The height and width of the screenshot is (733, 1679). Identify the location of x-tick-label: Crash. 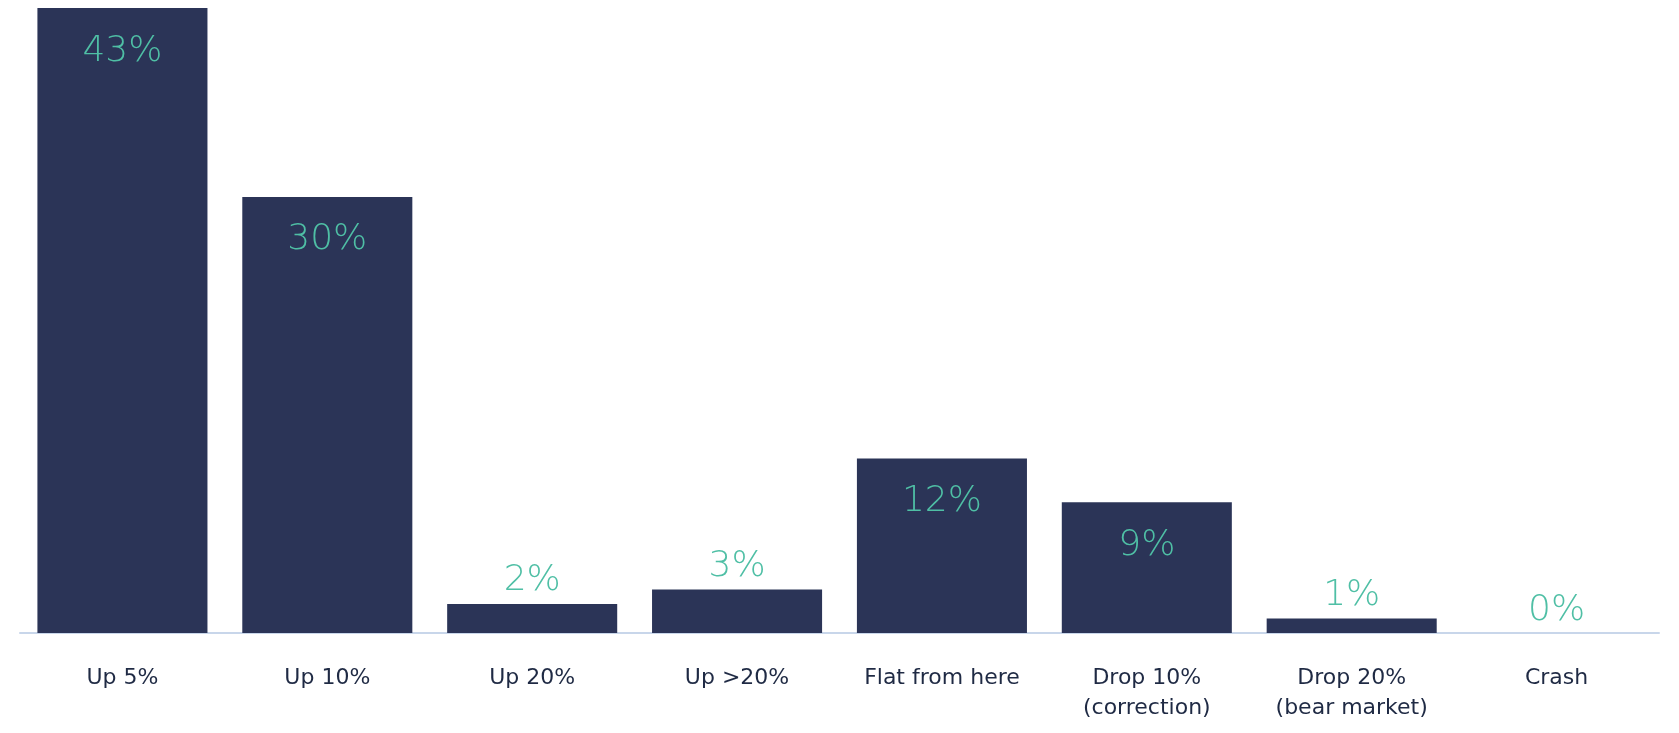
(1556, 676).